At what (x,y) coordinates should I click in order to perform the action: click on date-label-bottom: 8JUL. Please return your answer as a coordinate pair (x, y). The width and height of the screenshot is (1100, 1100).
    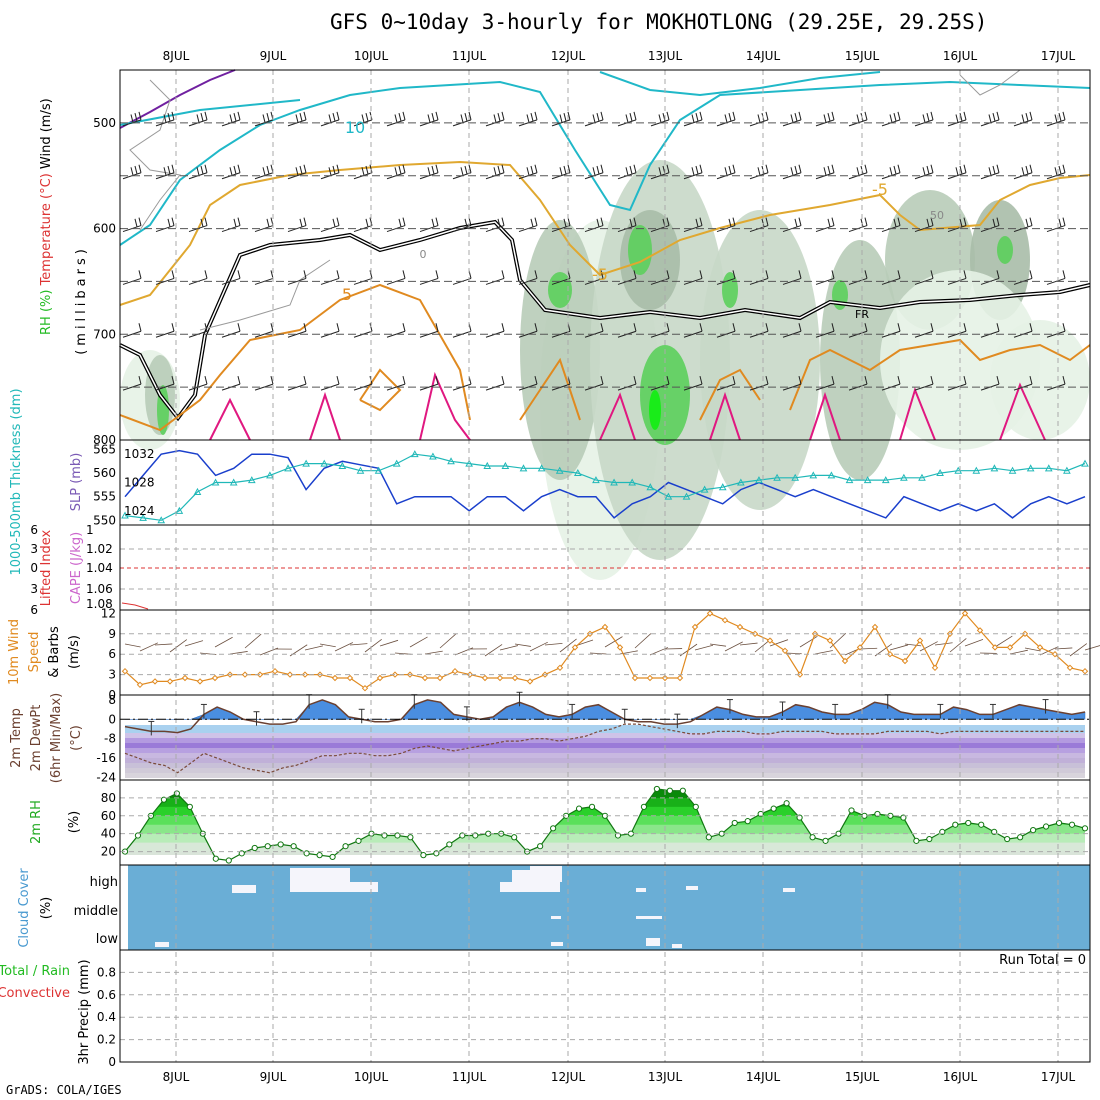
    Looking at the image, I should click on (176, 1077).